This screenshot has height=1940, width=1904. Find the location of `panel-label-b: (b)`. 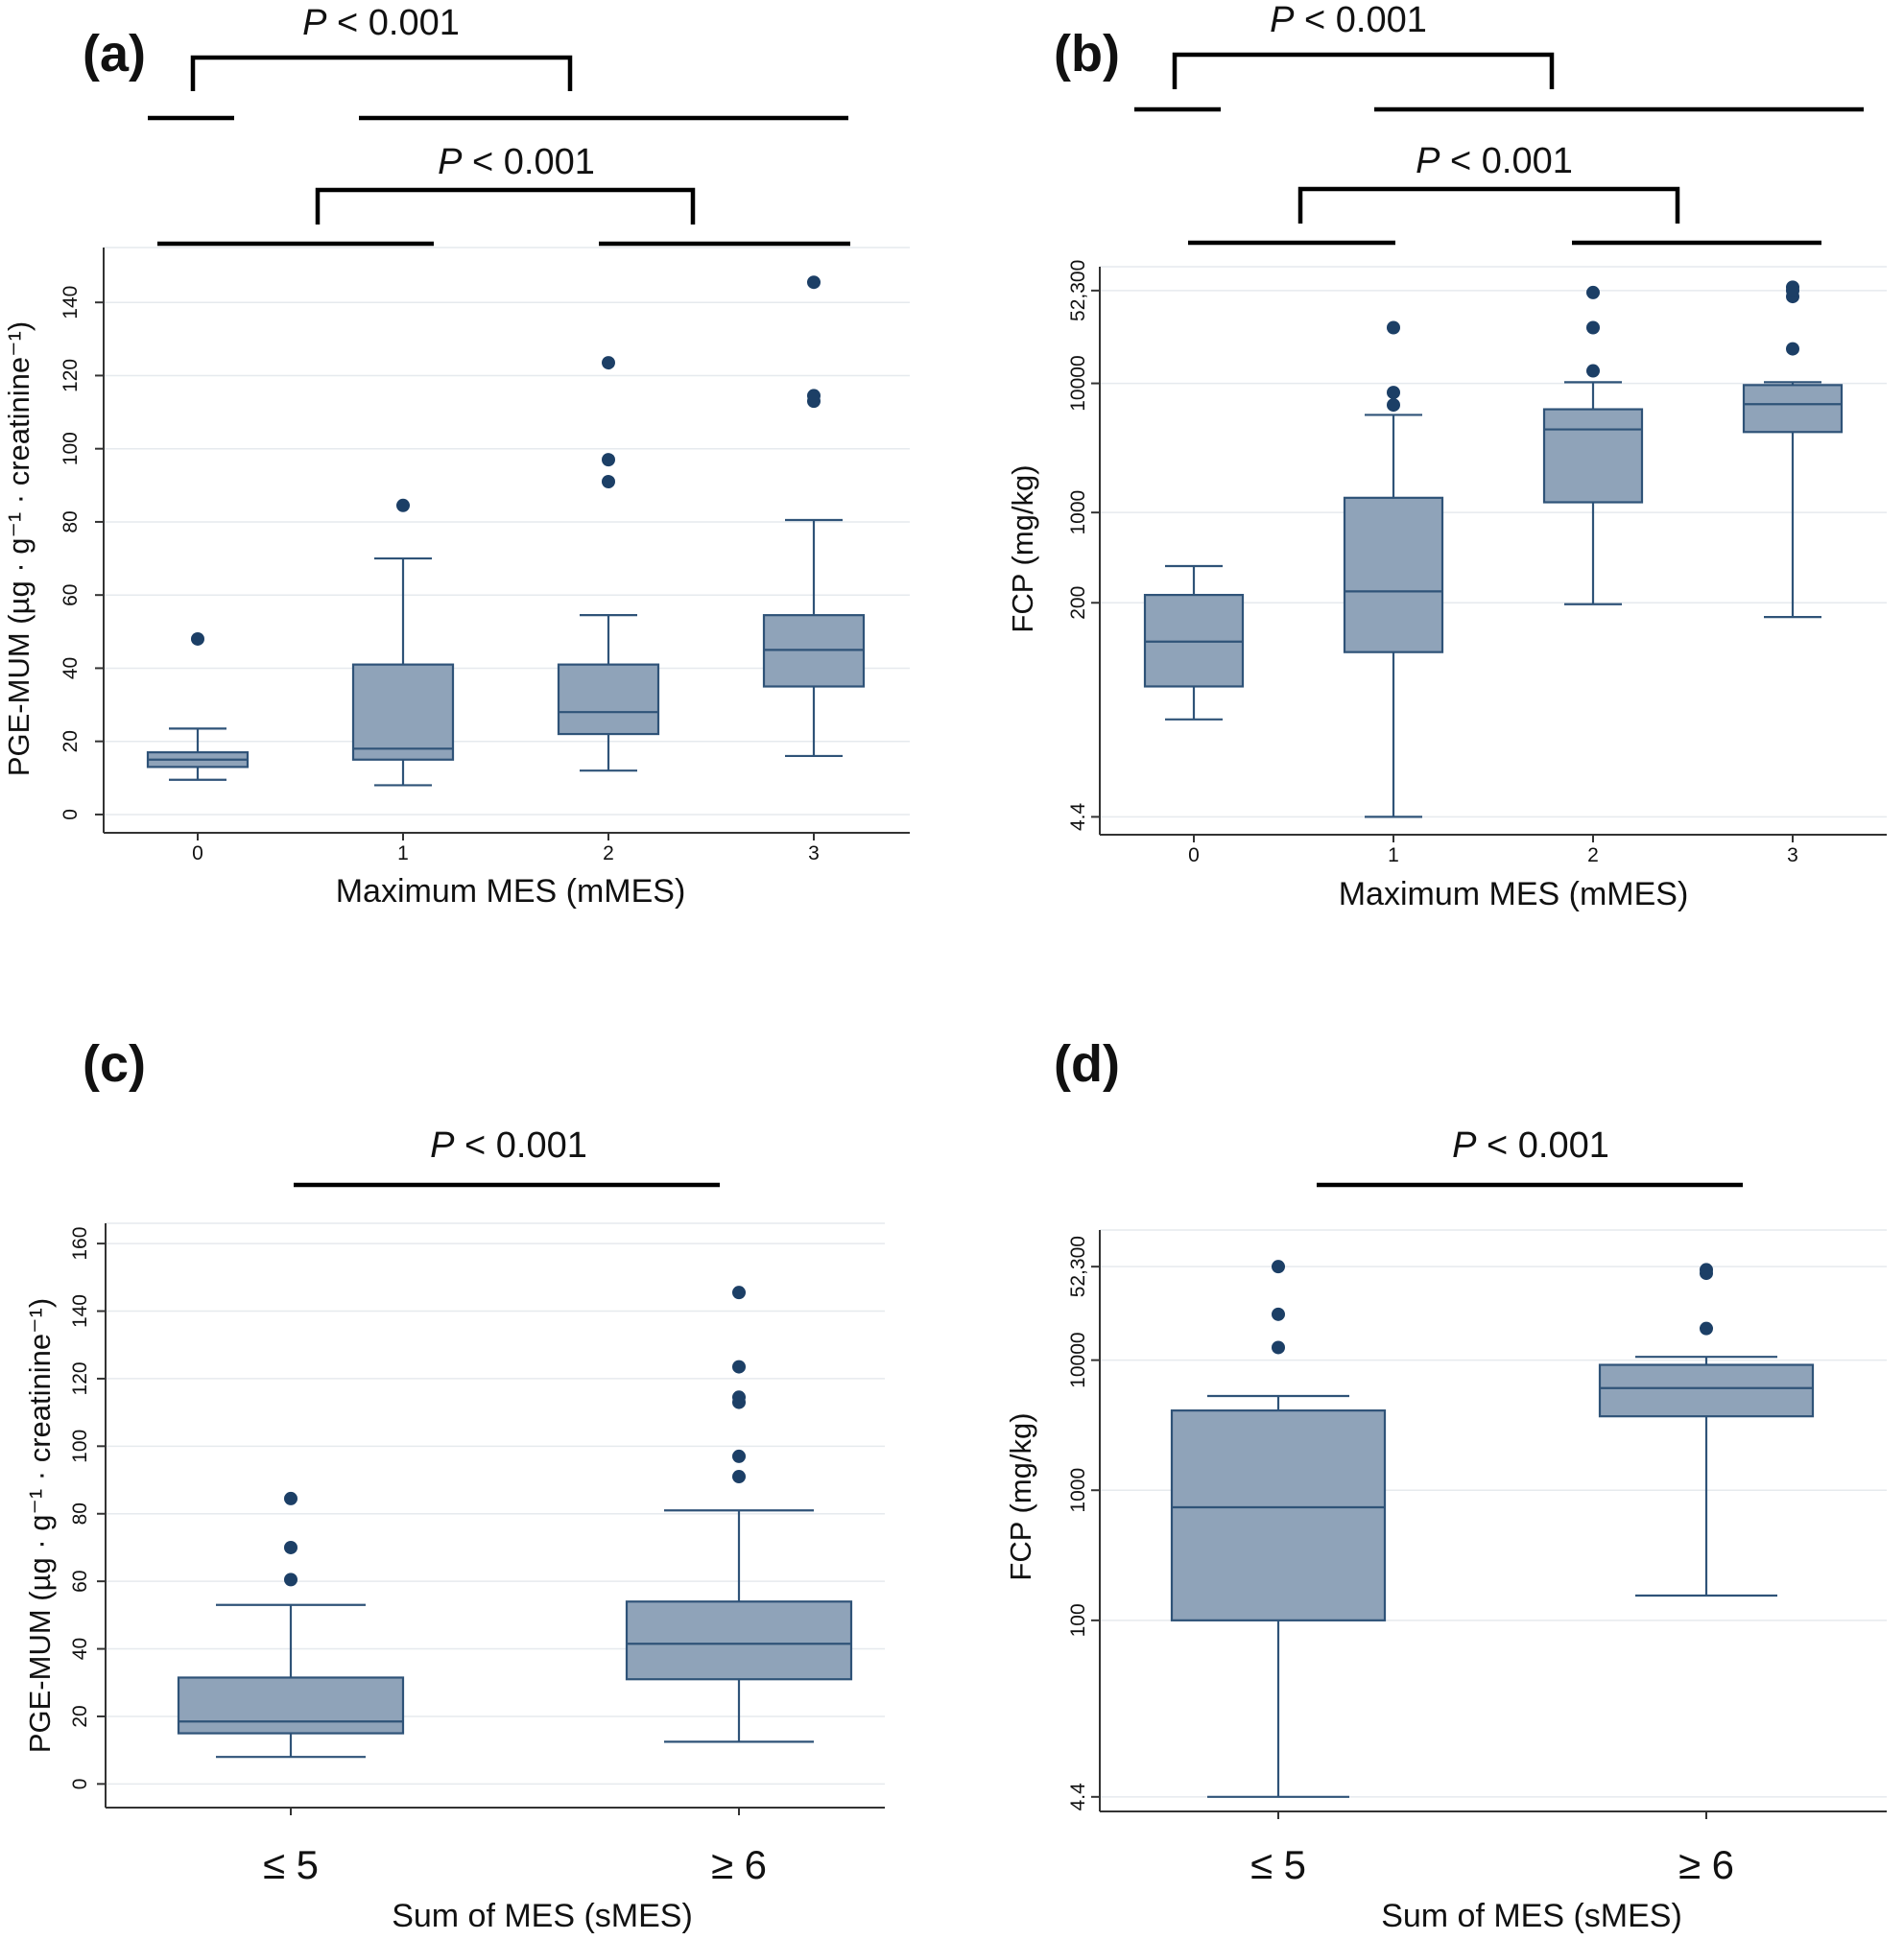

panel-label-b: (b) is located at coordinates (1087, 54).